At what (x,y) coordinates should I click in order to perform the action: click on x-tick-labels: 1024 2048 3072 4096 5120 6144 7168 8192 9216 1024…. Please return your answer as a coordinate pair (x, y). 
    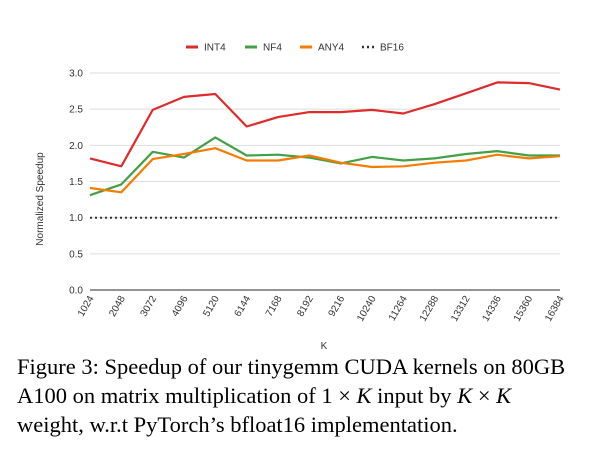
    Looking at the image, I should click on (321, 309).